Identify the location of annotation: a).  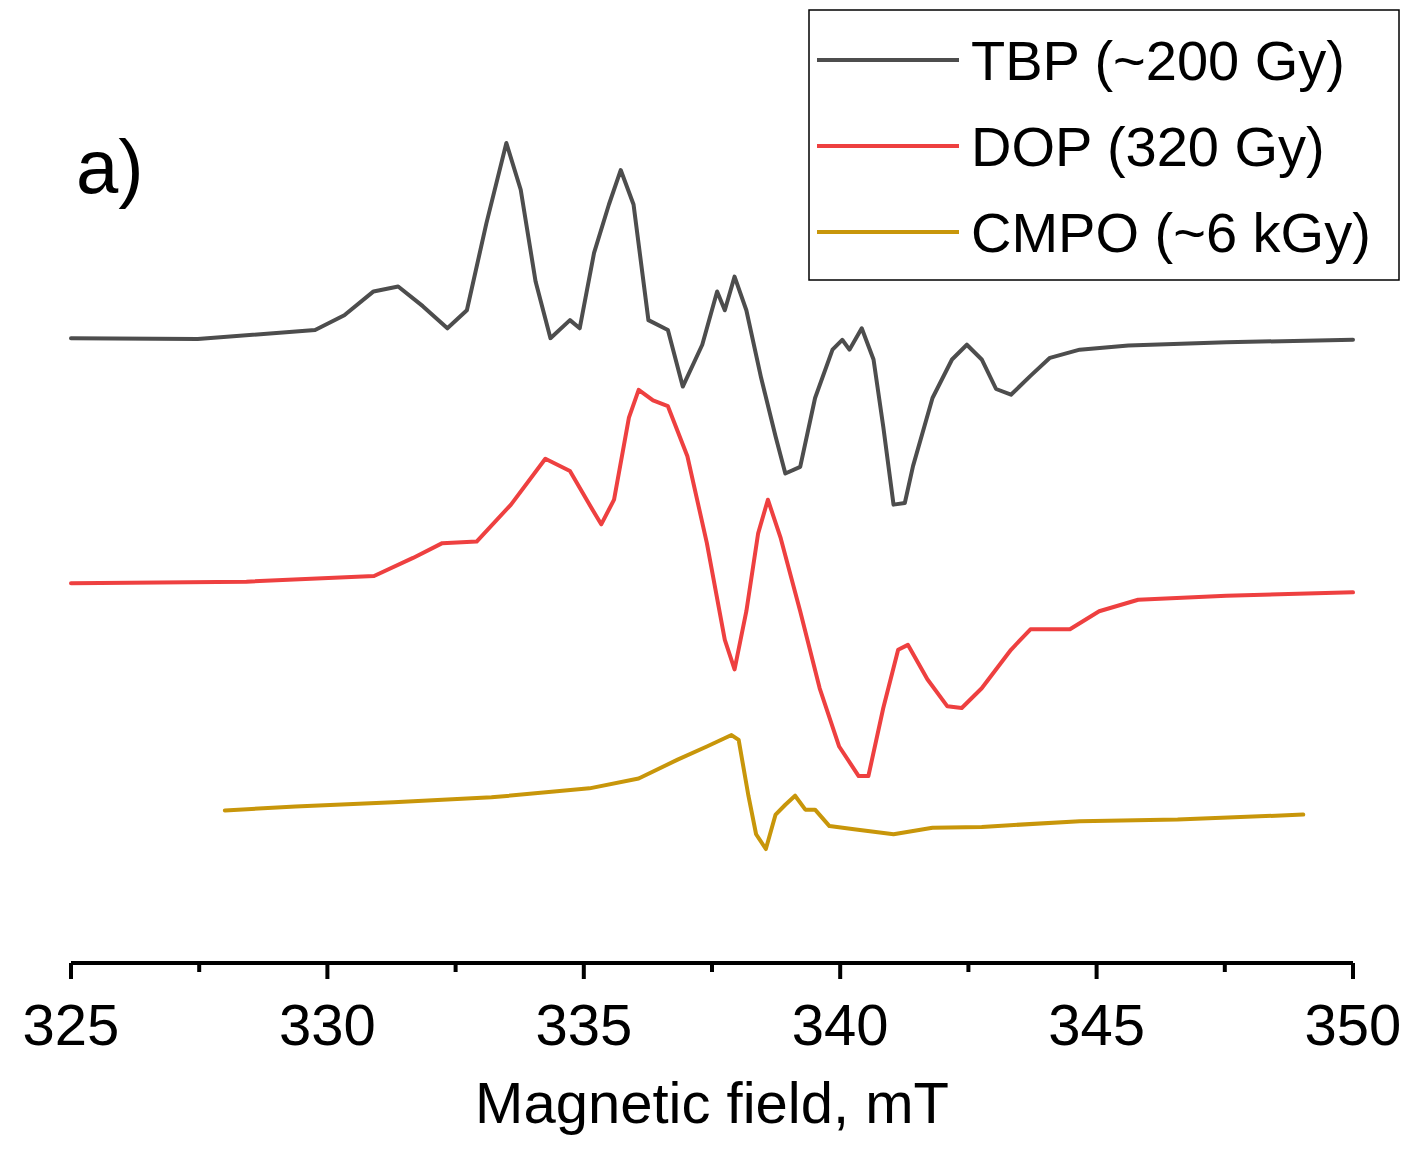
(110, 166).